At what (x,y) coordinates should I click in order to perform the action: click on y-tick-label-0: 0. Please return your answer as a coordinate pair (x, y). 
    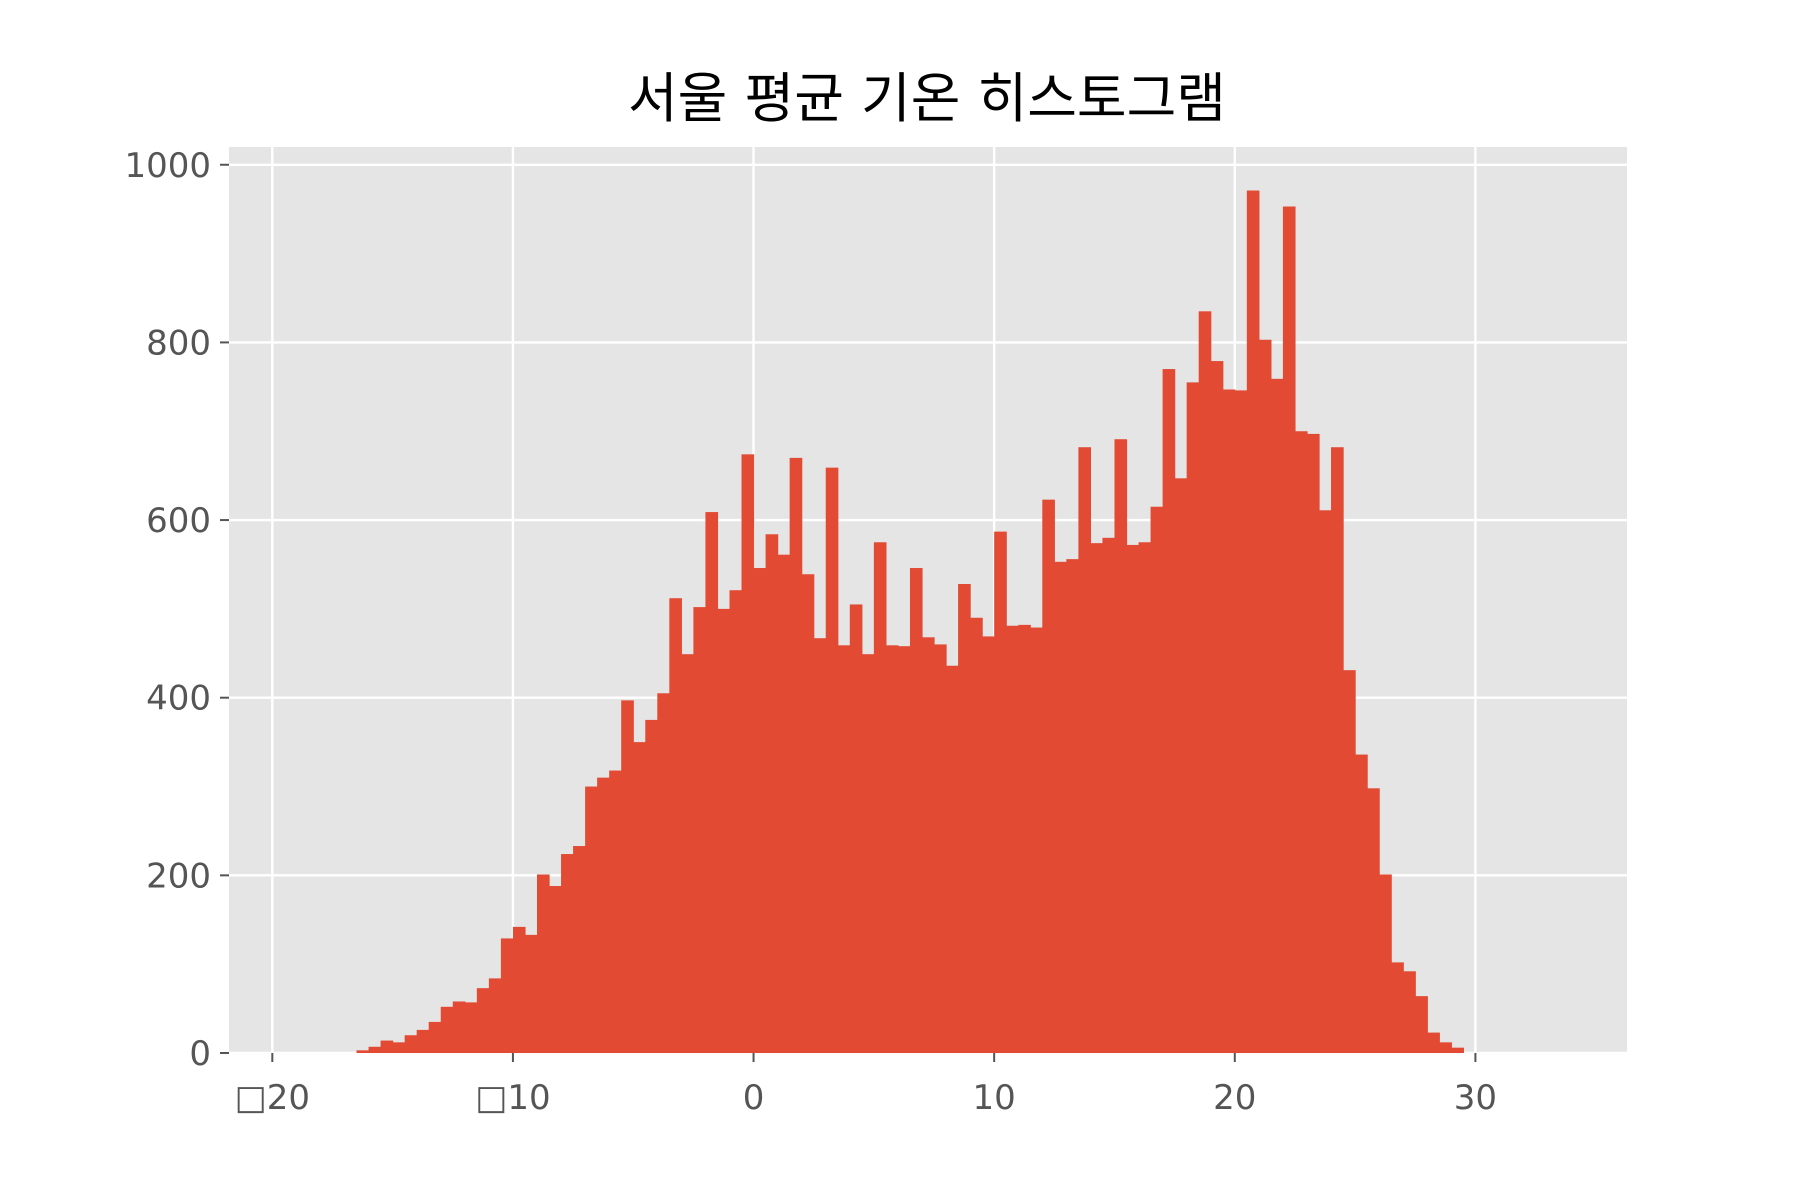
    Looking at the image, I should click on (200, 1054).